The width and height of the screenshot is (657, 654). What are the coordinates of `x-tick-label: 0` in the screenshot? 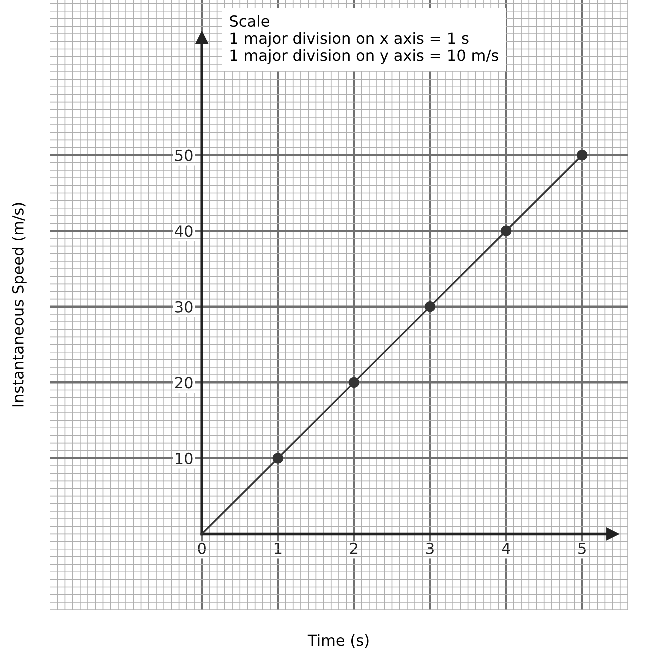 It's located at (202, 548).